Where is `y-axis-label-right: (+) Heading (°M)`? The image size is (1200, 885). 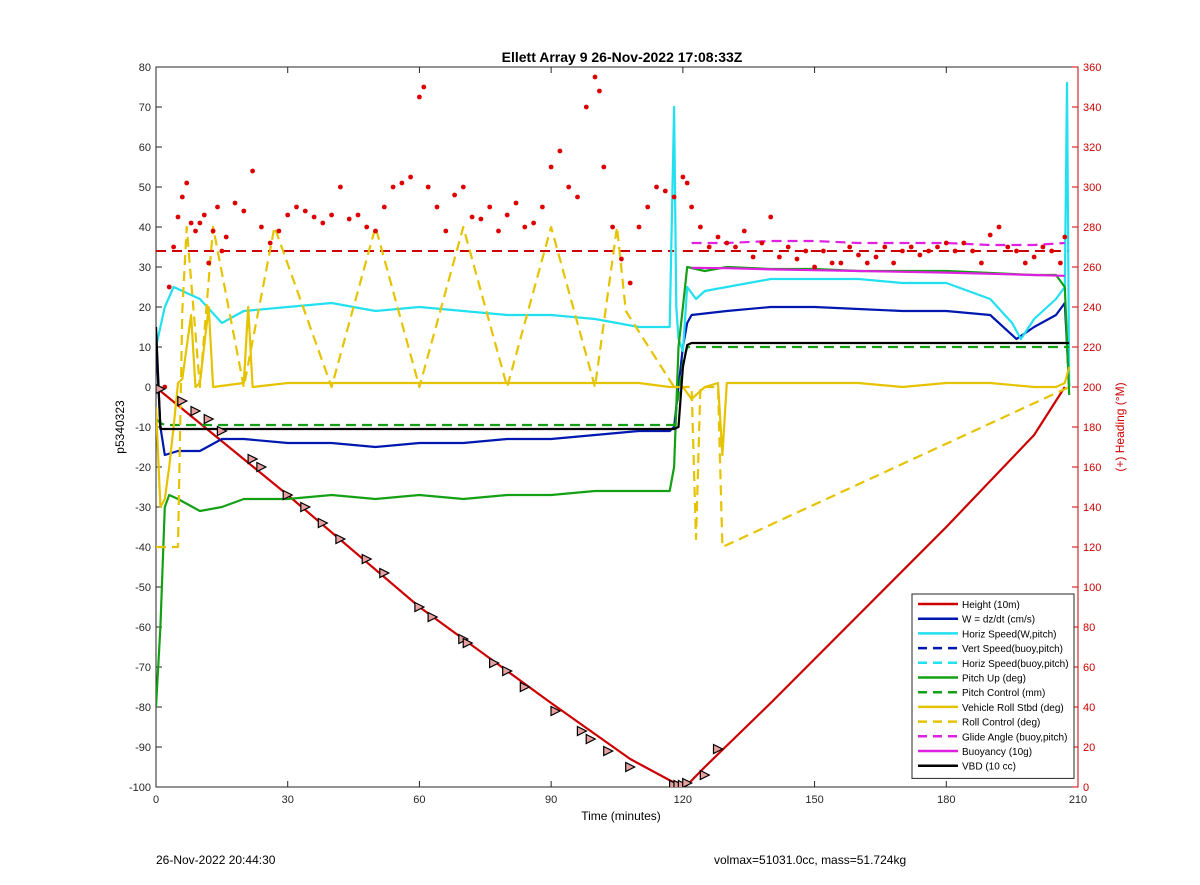 y-axis-label-right: (+) Heading (°M) is located at coordinates (1120, 426).